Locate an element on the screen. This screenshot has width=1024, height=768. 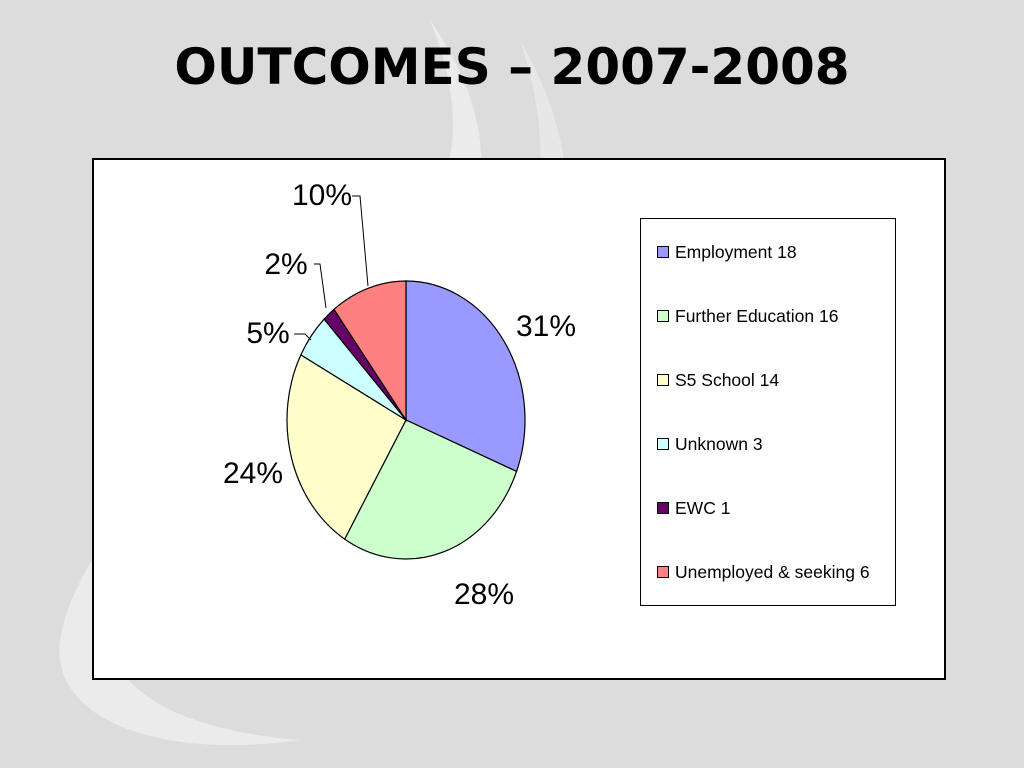
legend-item-1: Employment 18 is located at coordinates (727, 252).